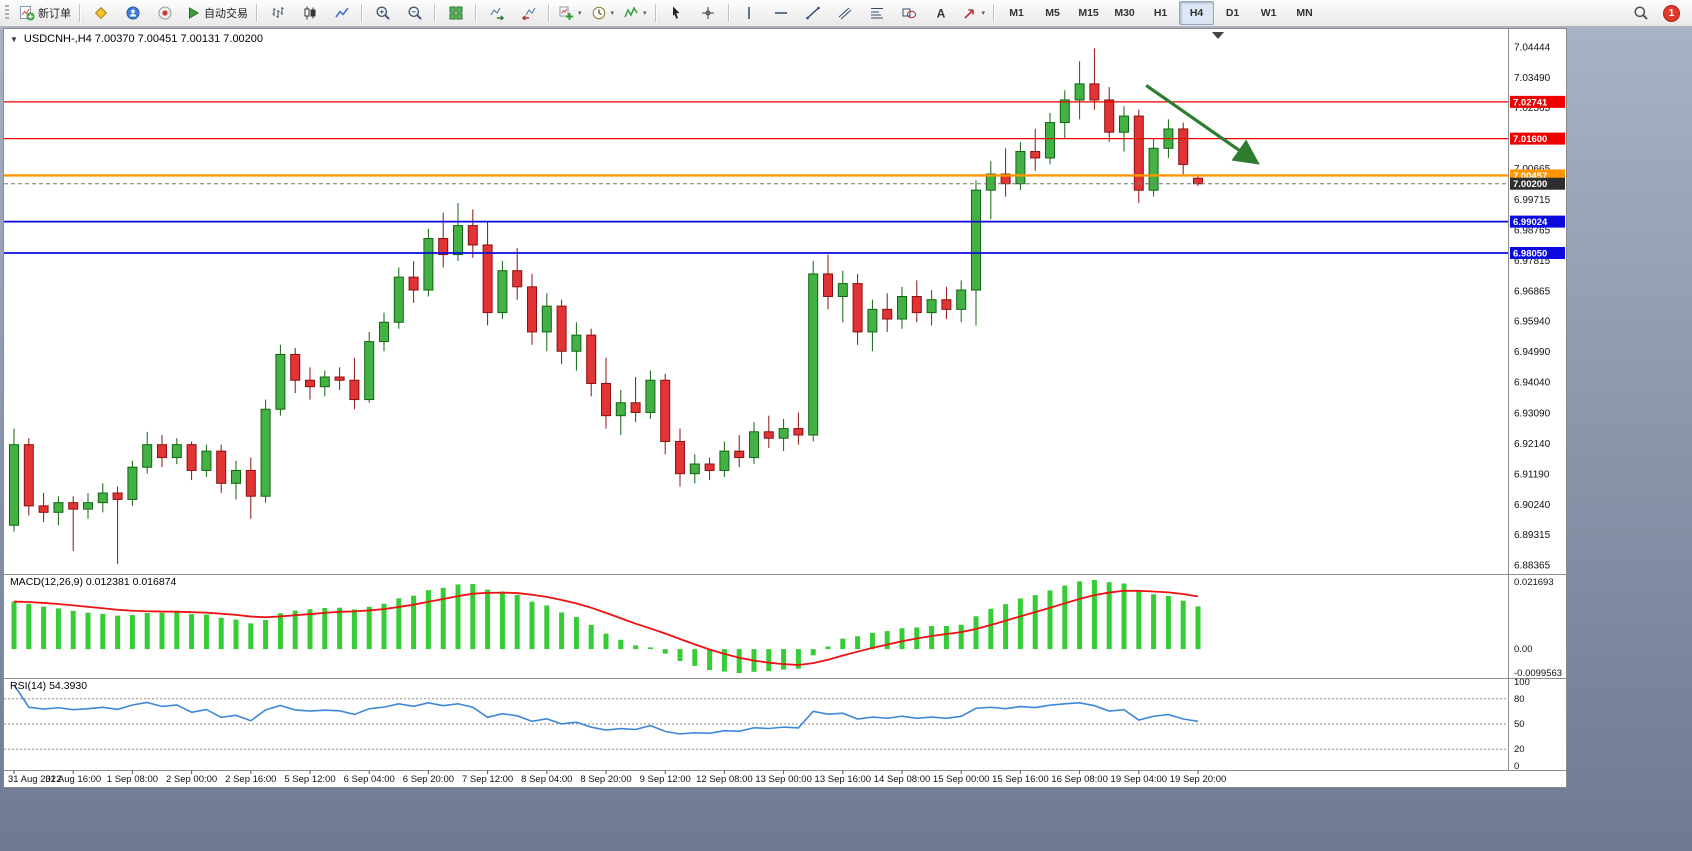  What do you see at coordinates (1202, 124) in the screenshot?
I see `trend-arrow-annotation` at bounding box center [1202, 124].